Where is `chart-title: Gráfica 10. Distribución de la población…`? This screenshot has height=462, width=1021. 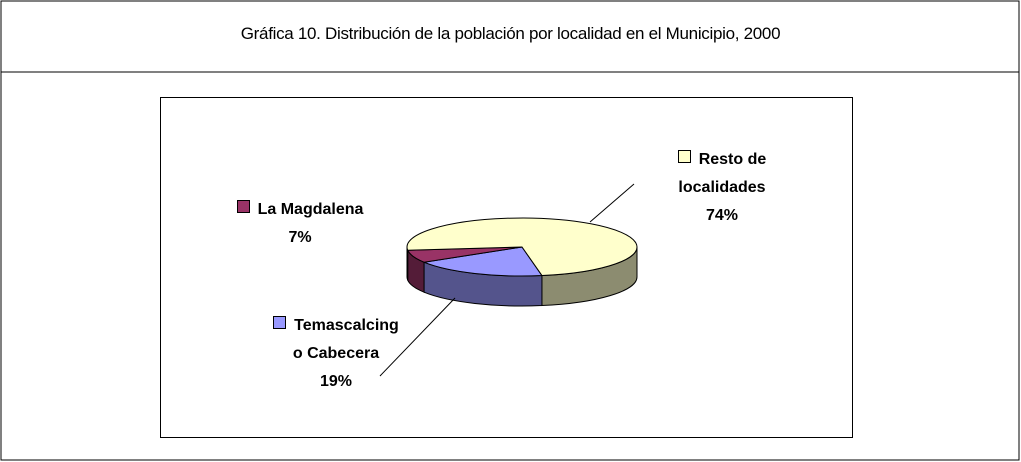
chart-title: Gráfica 10. Distribución de la población… is located at coordinates (510, 33).